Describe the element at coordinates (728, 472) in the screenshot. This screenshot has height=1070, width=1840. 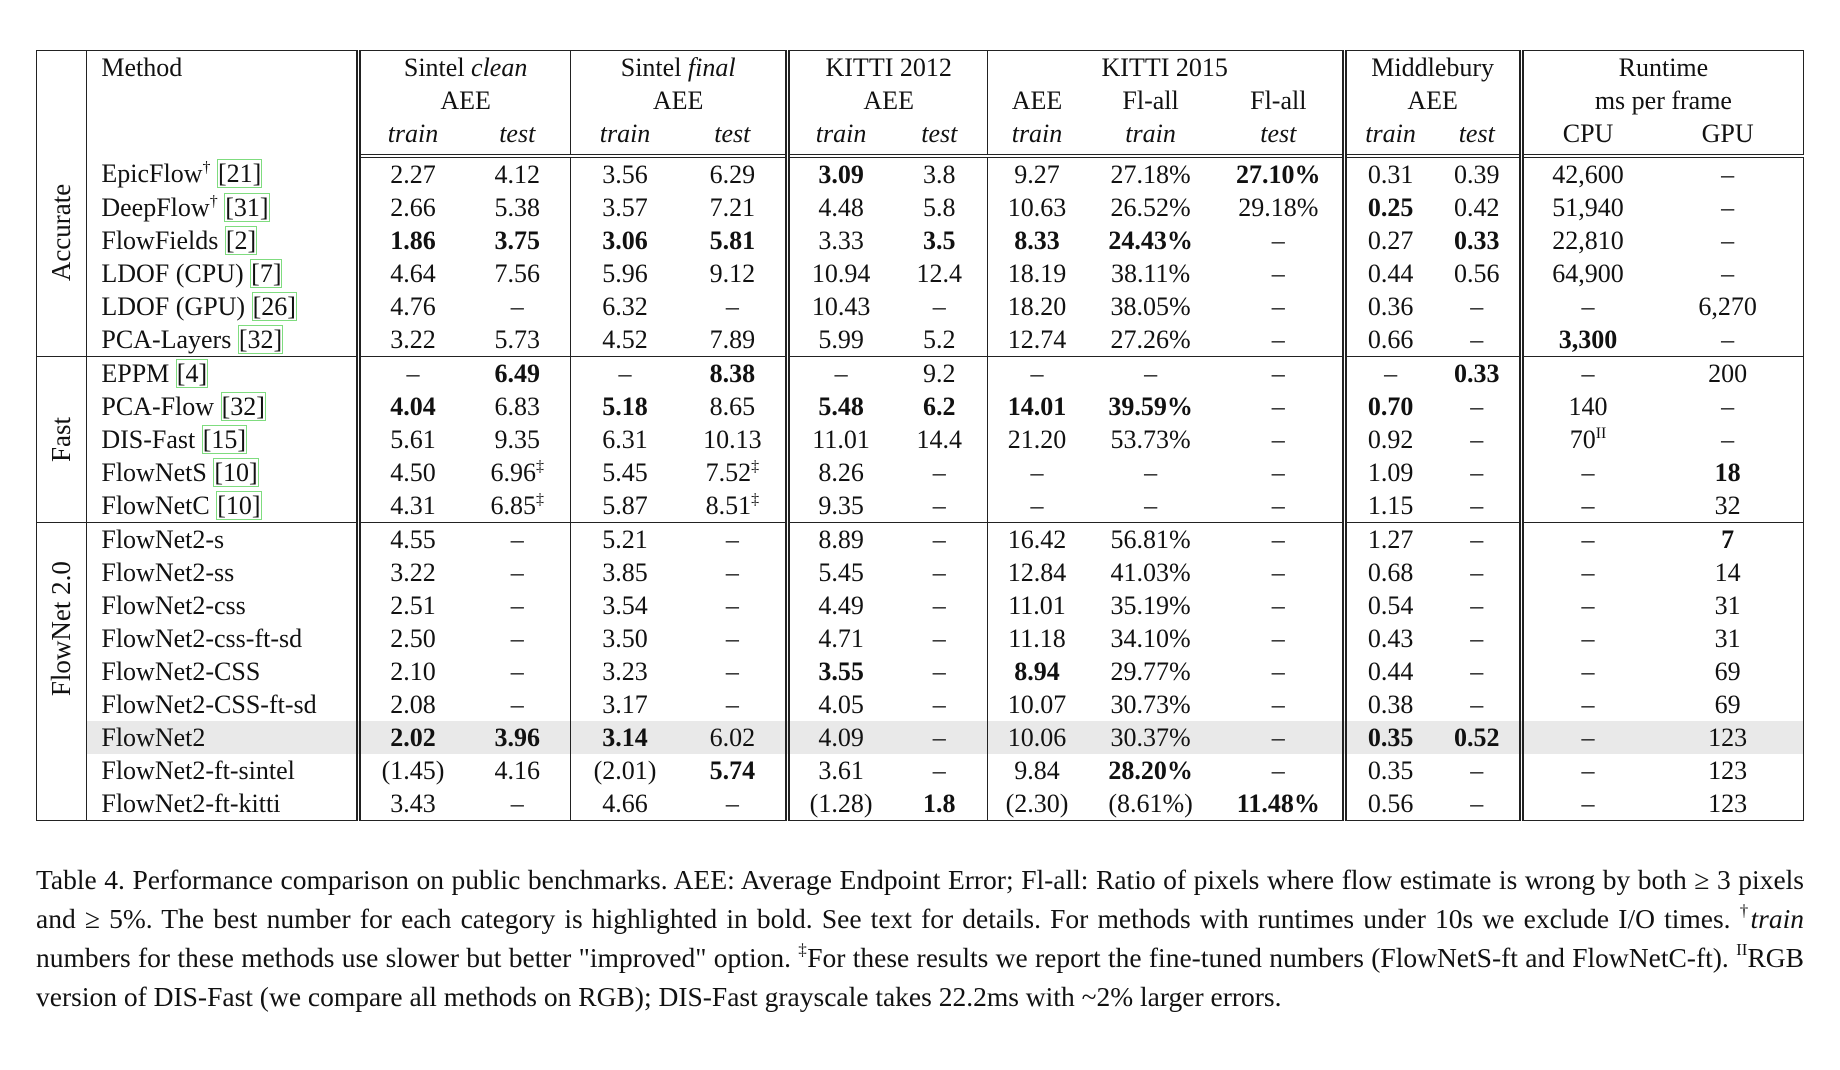
I see `value-text: 7.52` at that location.